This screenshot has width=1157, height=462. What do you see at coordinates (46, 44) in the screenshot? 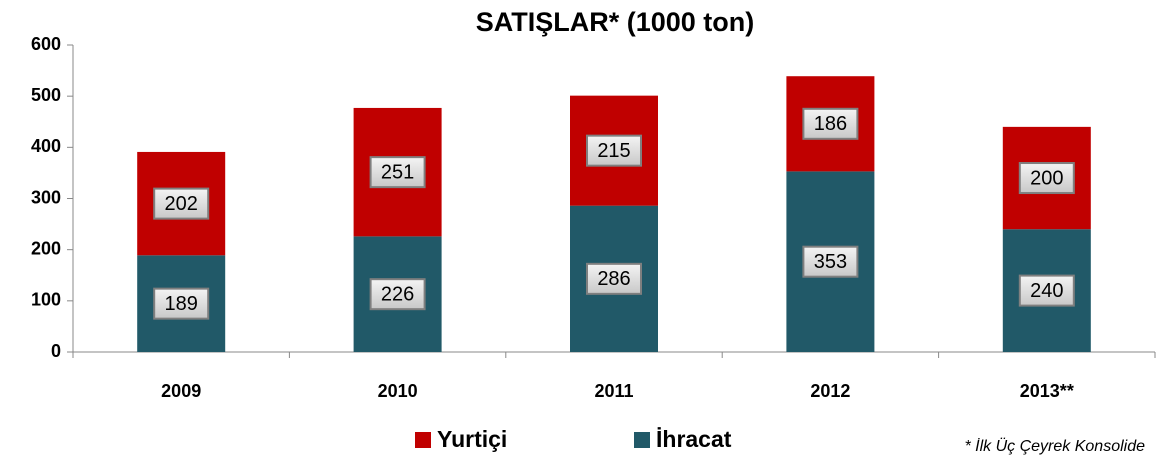
I see `y-tick-label: 600` at bounding box center [46, 44].